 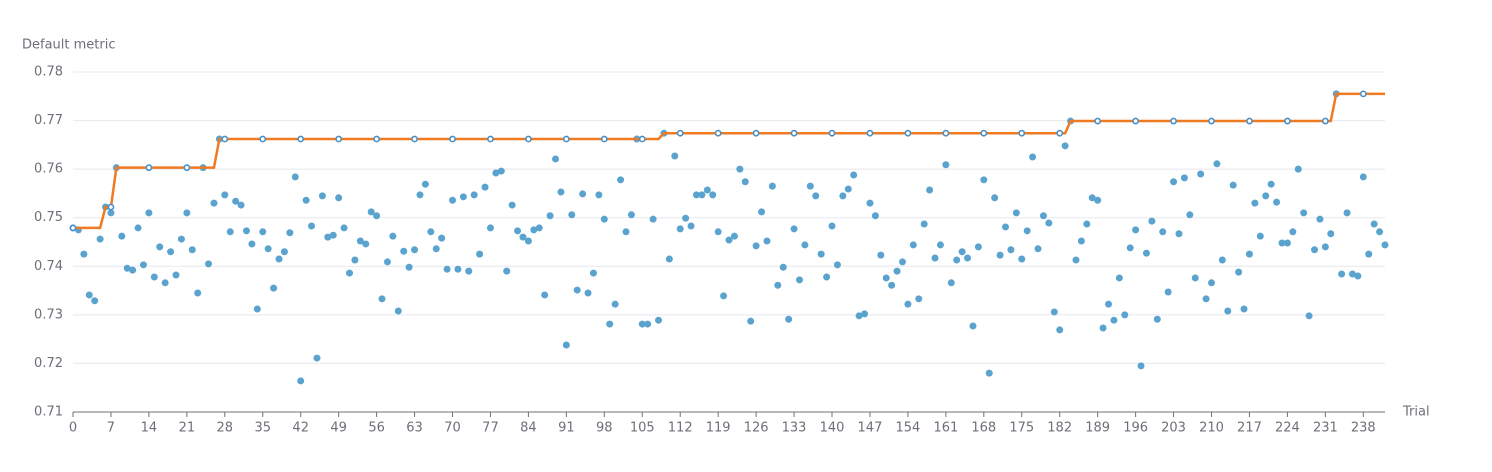 What do you see at coordinates (300, 428) in the screenshot?
I see `x-tick-label: 42` at bounding box center [300, 428].